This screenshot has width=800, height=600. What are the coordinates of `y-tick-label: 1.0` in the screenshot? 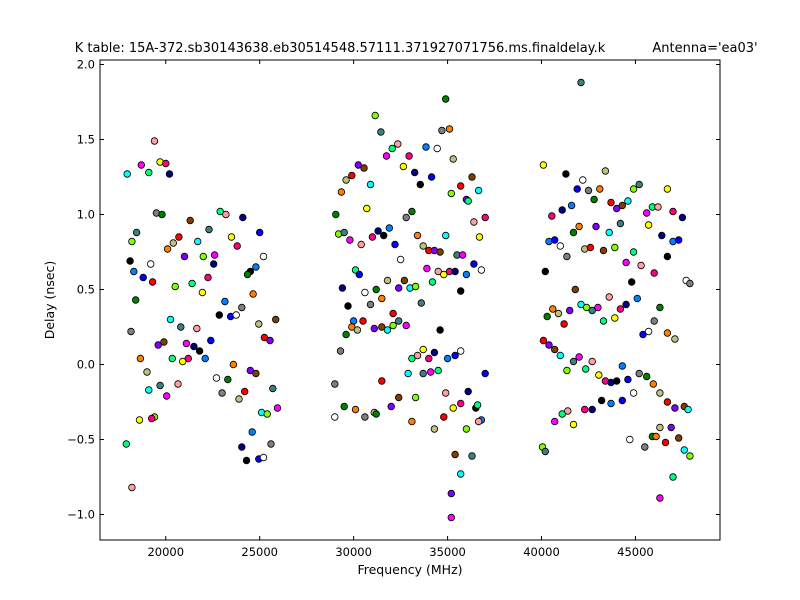 It's located at (86, 215).